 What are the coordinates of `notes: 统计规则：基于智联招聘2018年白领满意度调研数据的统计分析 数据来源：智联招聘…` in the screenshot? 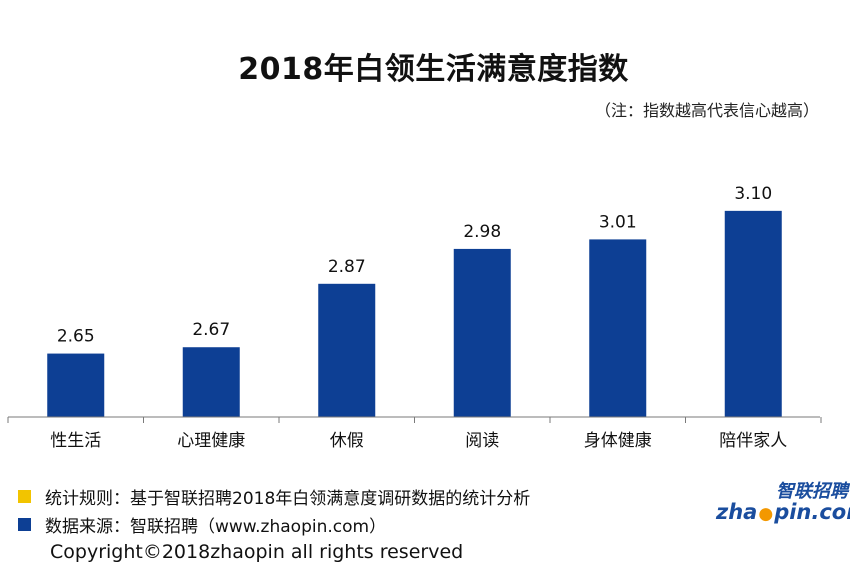 It's located at (274, 510).